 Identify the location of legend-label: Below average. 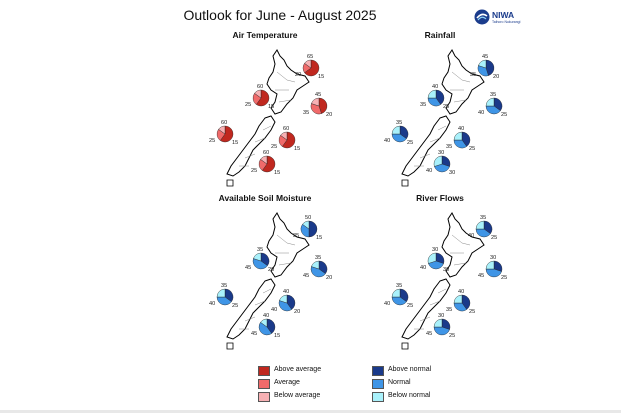
(297, 395).